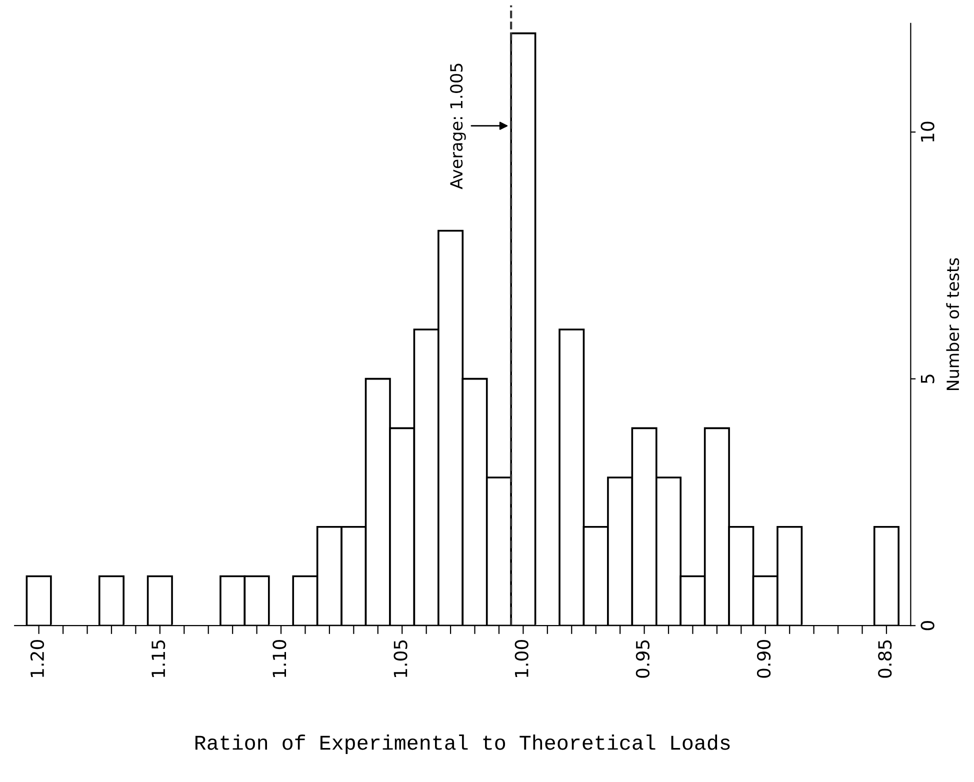  Describe the element at coordinates (401, 659) in the screenshot. I see `x-tick-label: 1.05` at that location.